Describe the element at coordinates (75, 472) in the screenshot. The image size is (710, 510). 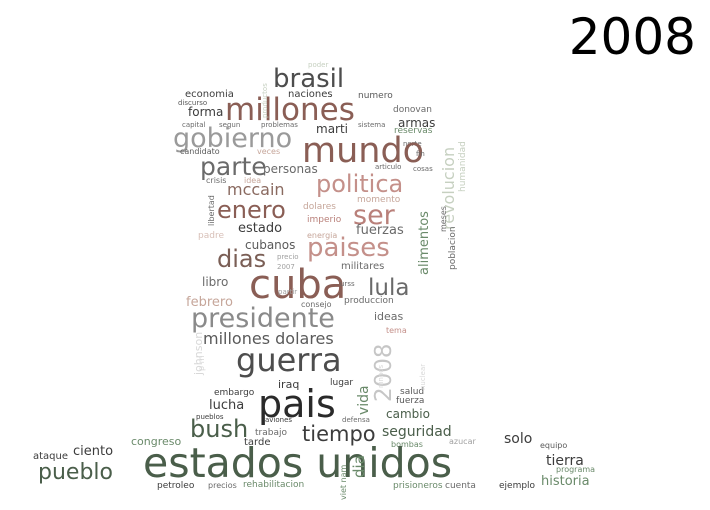
I see `cloud-word: pueblo` at that location.